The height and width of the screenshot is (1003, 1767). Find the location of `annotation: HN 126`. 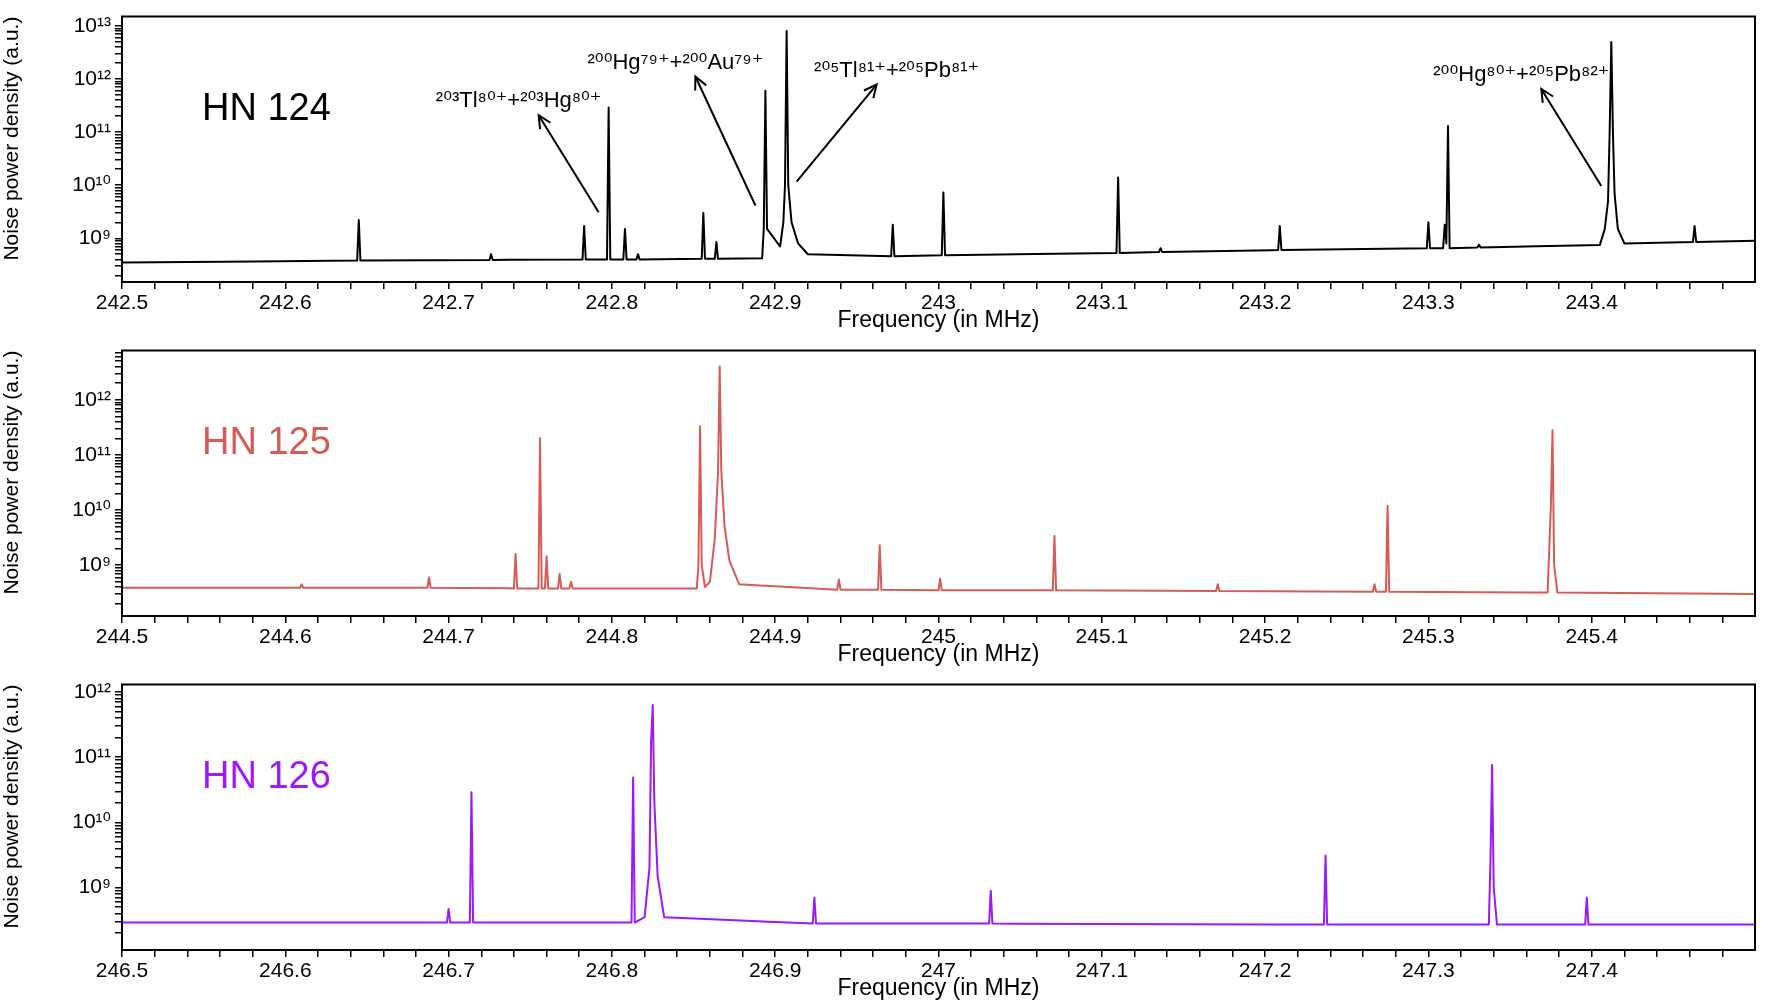

annotation: HN 126 is located at coordinates (266, 774).